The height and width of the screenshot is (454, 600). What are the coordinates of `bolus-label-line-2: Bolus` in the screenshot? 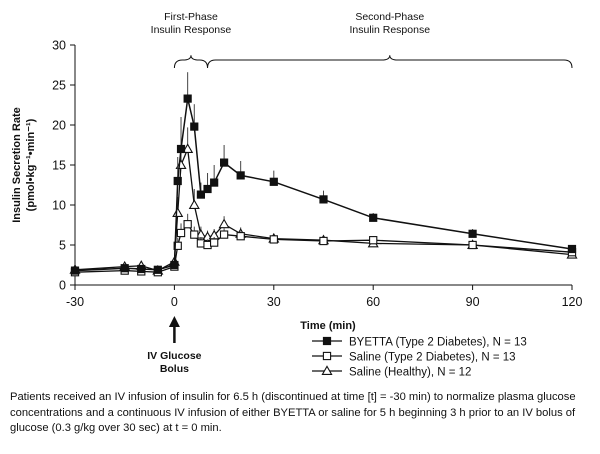 It's located at (174, 369).